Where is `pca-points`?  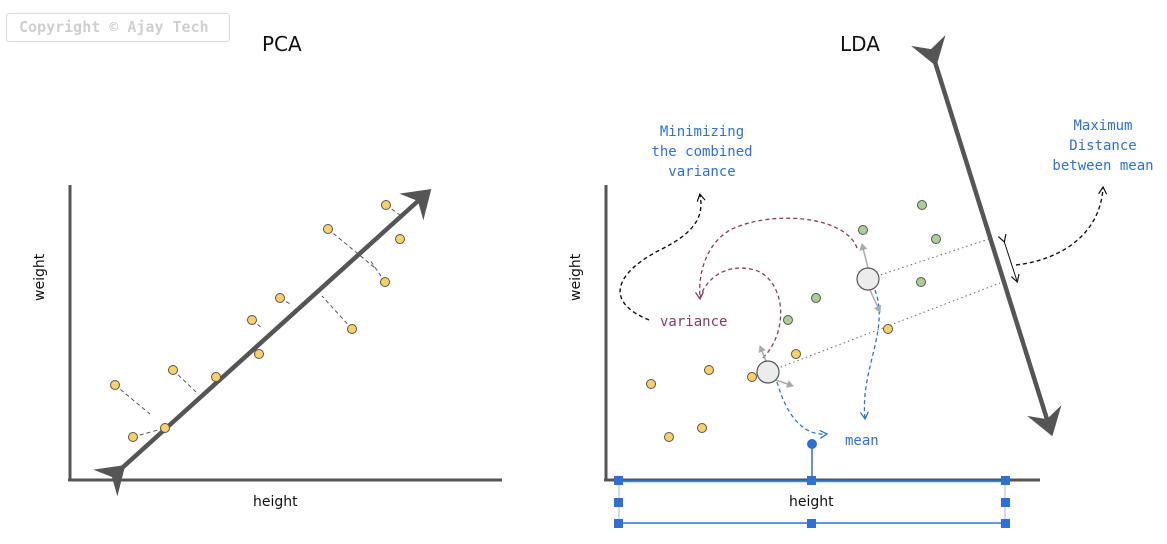
pca-points is located at coordinates (257, 321).